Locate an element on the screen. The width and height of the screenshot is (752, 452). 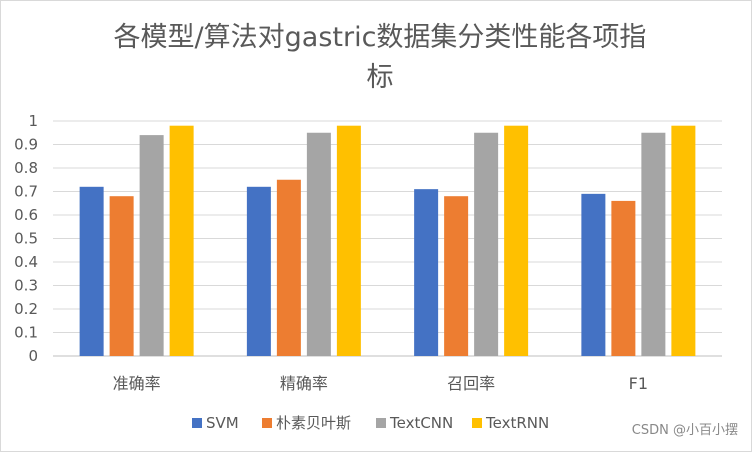
bar-朴素贝叶斯-F1 is located at coordinates (623, 278).